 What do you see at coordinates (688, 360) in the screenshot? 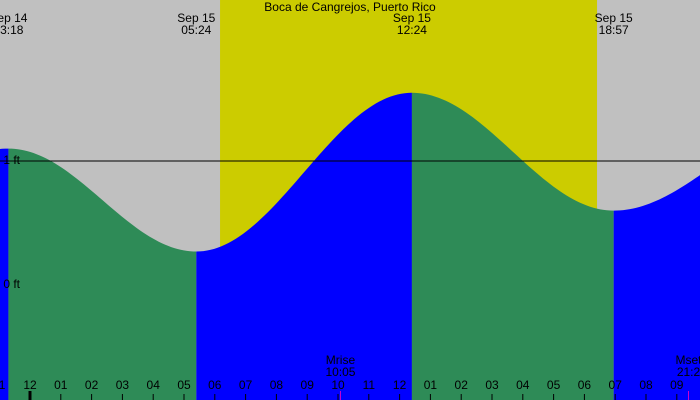
I see `moon-label: Mset` at bounding box center [688, 360].